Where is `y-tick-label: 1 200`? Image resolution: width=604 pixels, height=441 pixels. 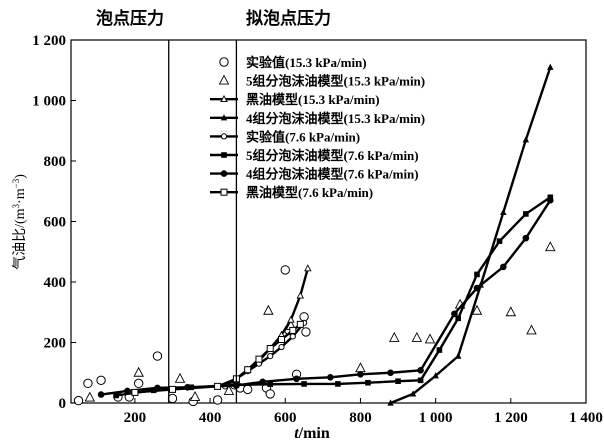 y-tick-label: 1 200 is located at coordinates (49, 41).